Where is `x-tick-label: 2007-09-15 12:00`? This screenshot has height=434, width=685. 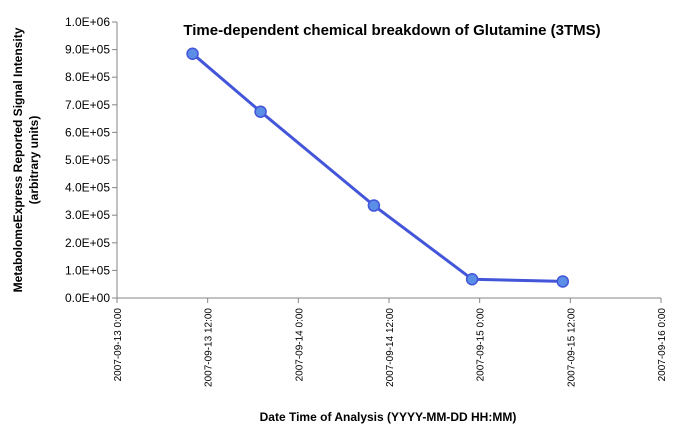
x-tick-label: 2007-09-15 12:00 is located at coordinates (571, 347).